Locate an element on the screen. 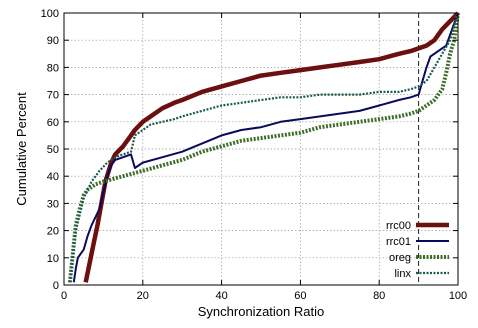  y-axis-title: Cumulative Percent is located at coordinates (21, 149).